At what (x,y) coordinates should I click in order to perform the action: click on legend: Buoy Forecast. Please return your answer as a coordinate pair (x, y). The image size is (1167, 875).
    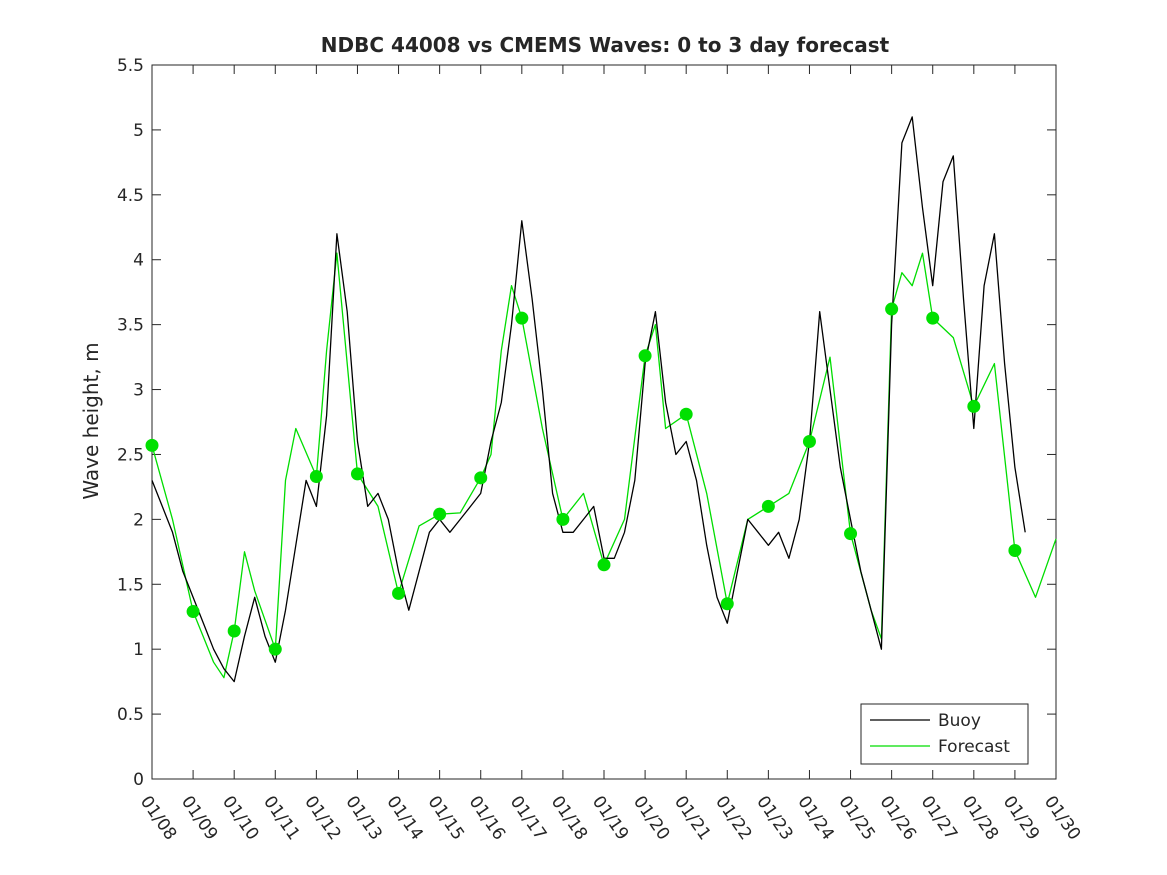
    Looking at the image, I should click on (944, 734).